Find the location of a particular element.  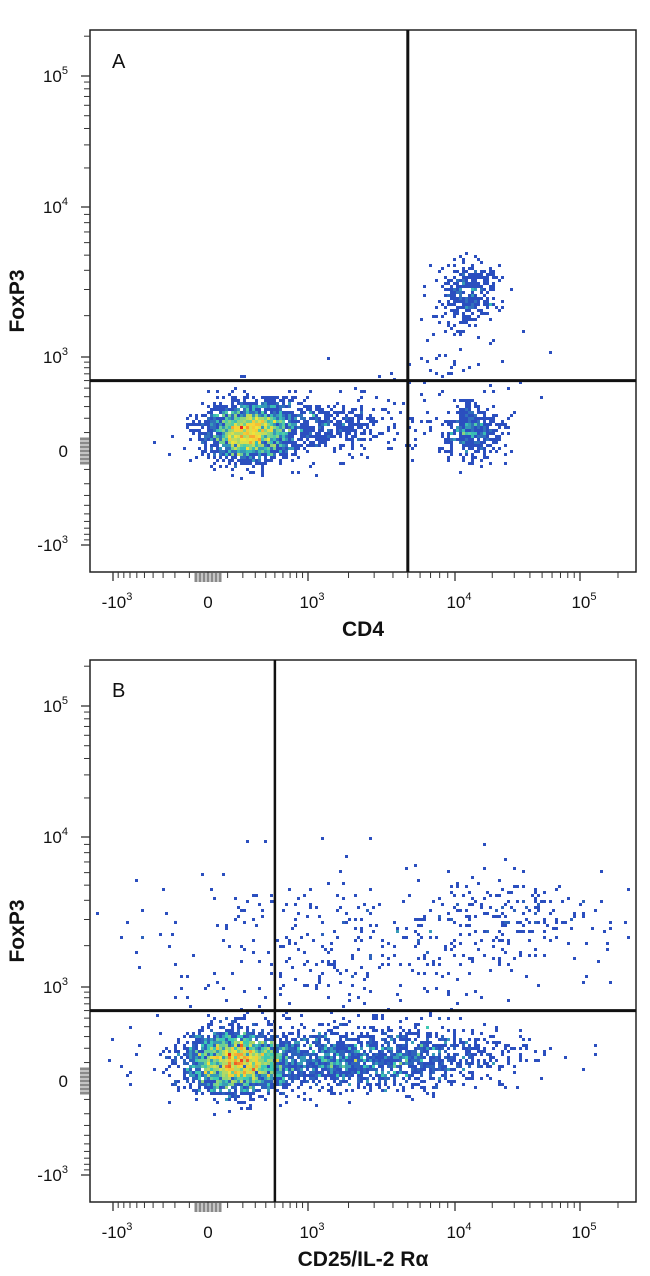

panel-b-y-tick-label: 0 is located at coordinates (63, 1081).